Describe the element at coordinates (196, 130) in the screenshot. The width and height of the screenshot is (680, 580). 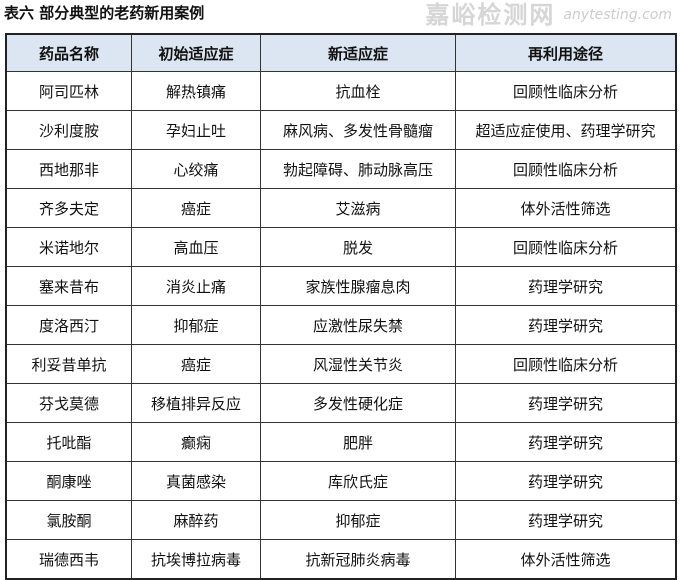
I see `cell-original-indication: 孕妇止吐` at that location.